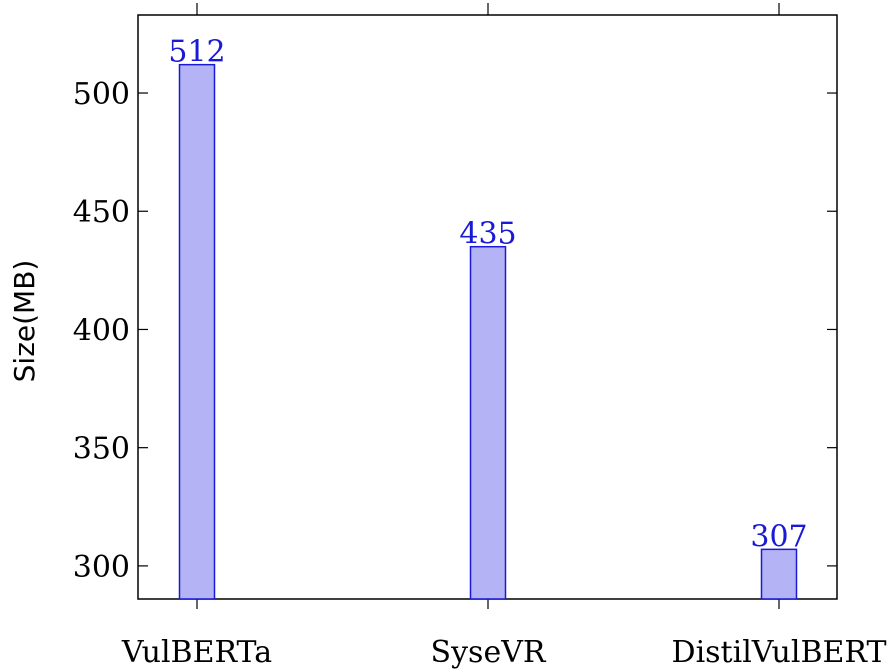 Image resolution: width=890 pixels, height=672 pixels. Describe the element at coordinates (778, 536) in the screenshot. I see `data-label: 307` at that location.